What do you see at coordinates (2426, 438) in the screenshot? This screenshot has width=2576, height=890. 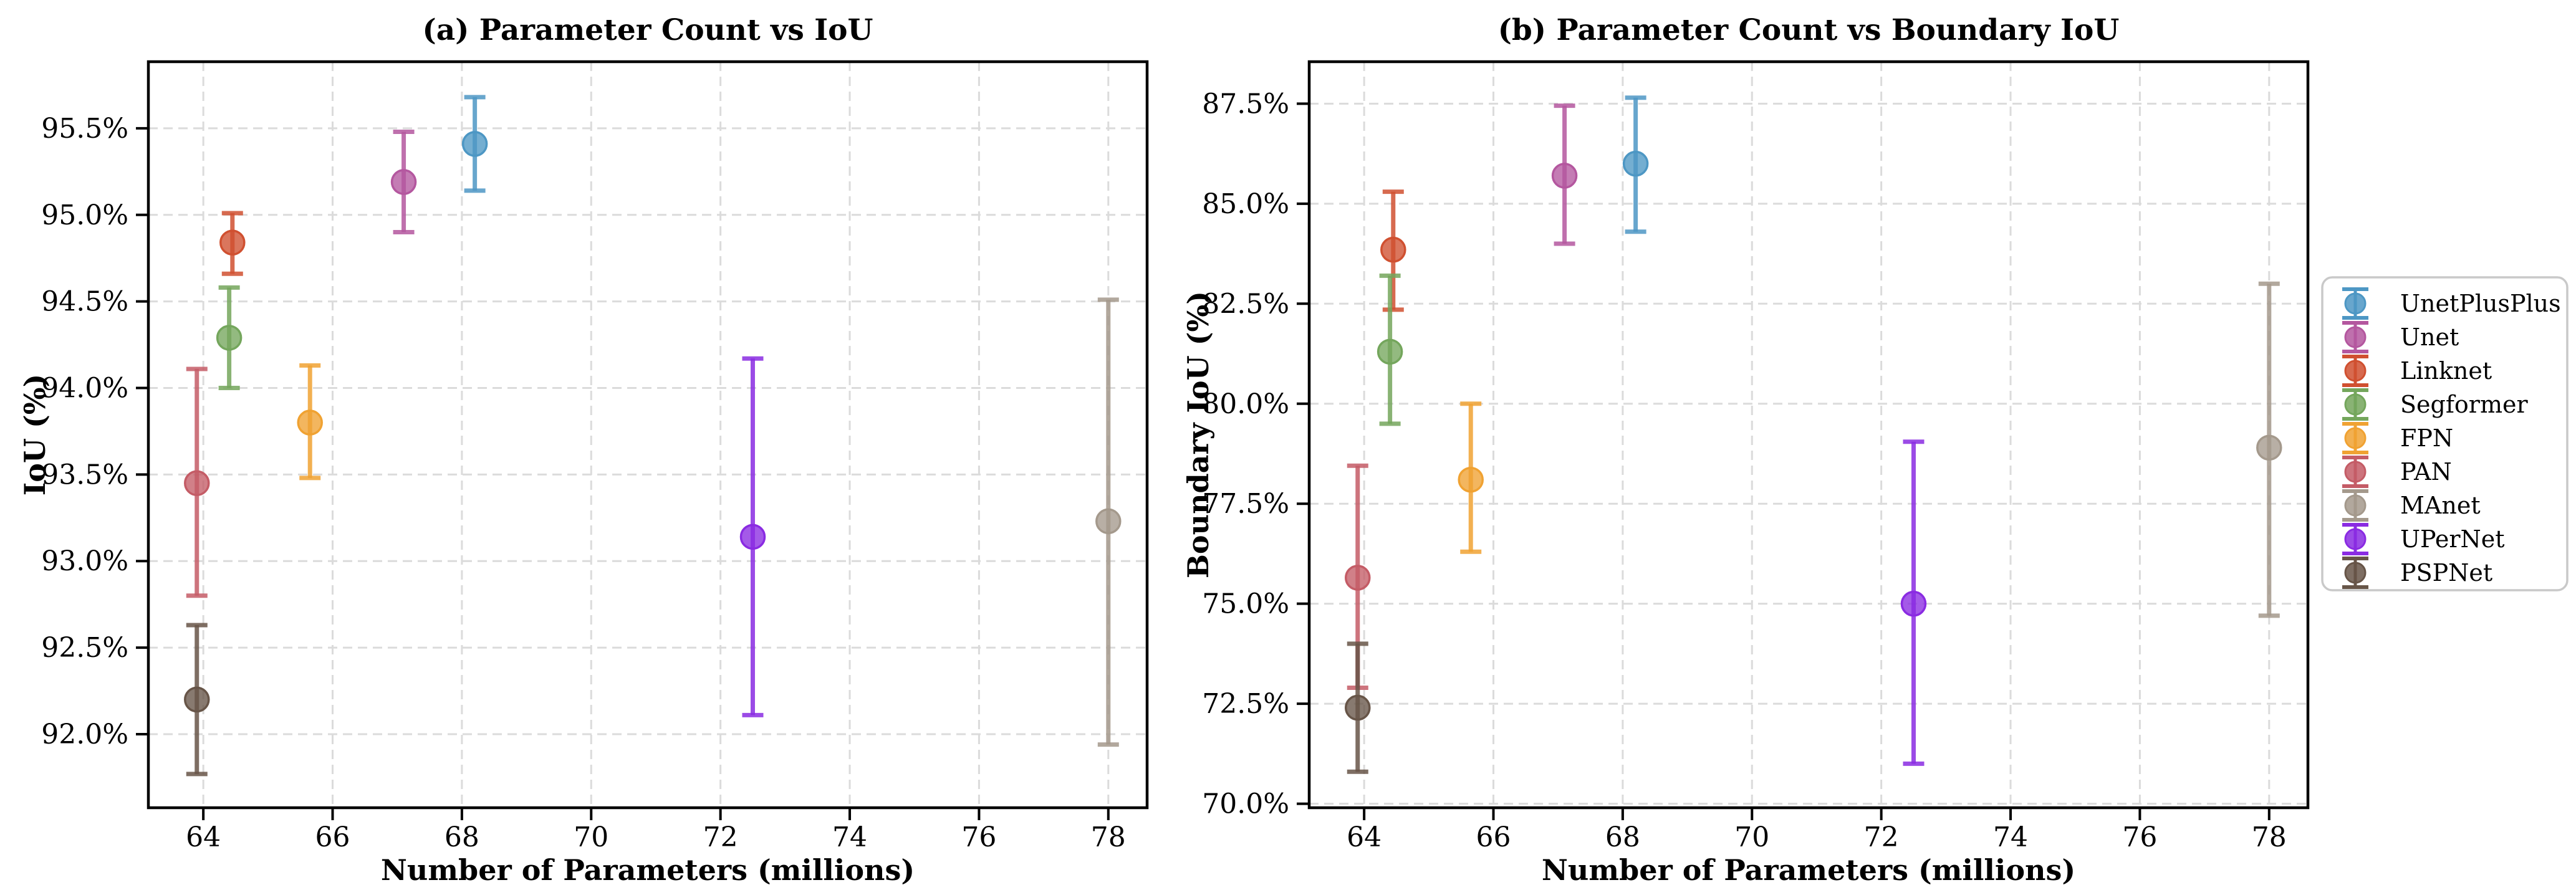 I see `legend-label: FPN` at bounding box center [2426, 438].